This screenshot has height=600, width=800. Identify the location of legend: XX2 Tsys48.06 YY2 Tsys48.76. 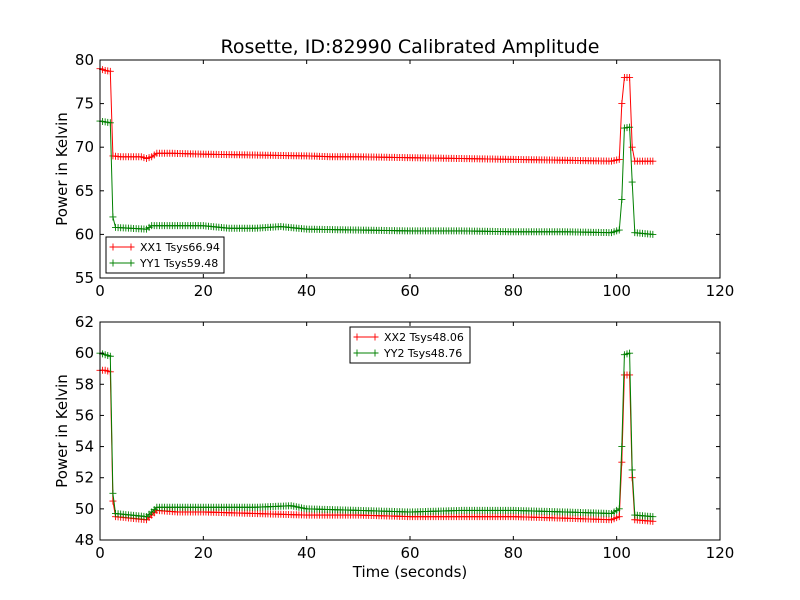
(410, 345).